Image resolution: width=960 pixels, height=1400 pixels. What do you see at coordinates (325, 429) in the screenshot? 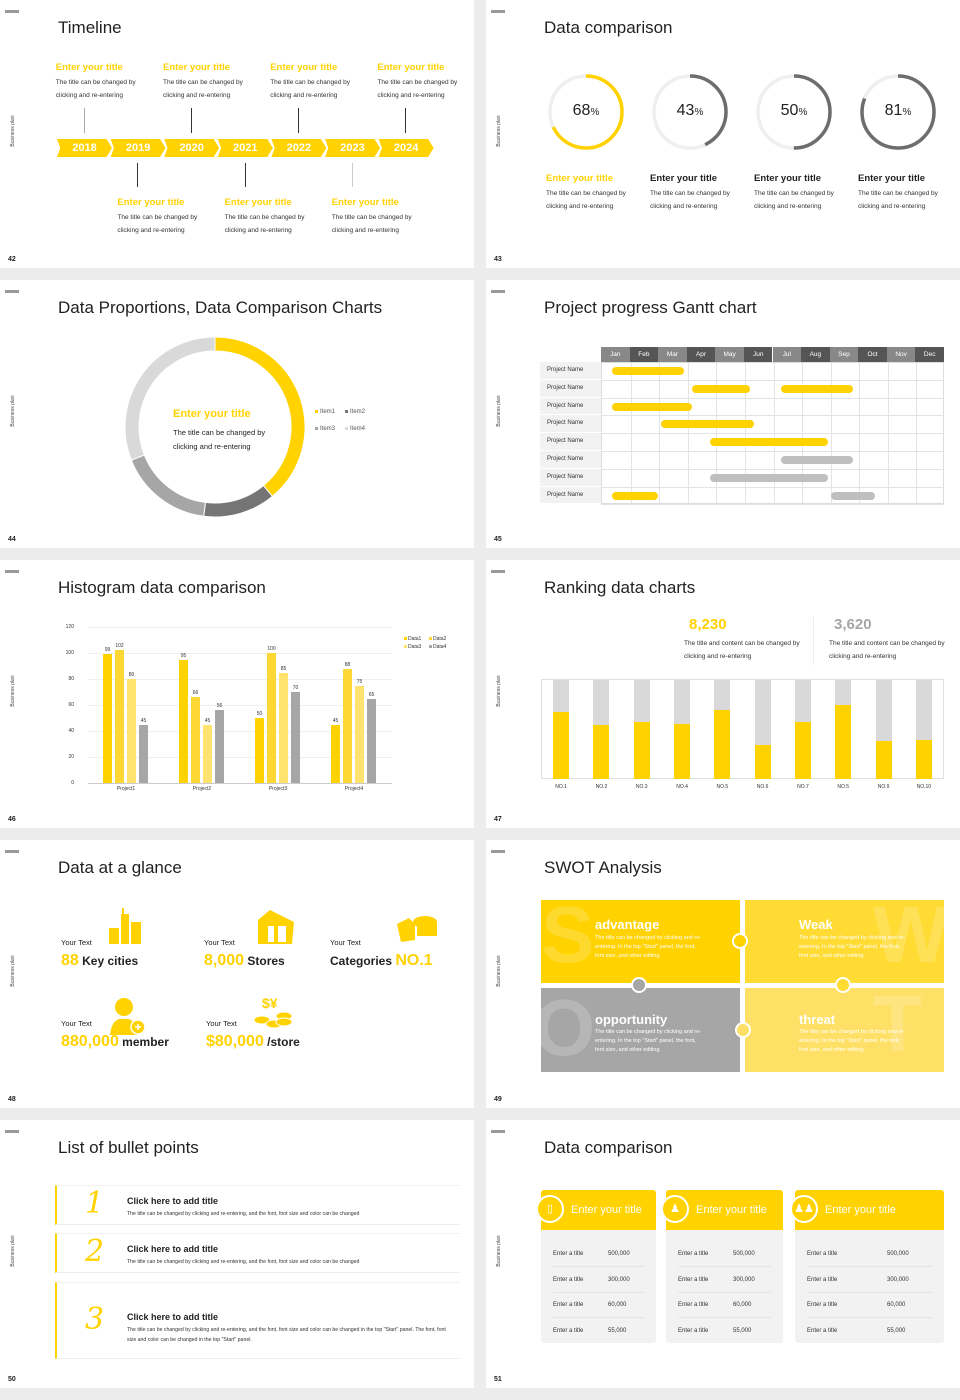
I see `legend-item: Item3` at bounding box center [325, 429].